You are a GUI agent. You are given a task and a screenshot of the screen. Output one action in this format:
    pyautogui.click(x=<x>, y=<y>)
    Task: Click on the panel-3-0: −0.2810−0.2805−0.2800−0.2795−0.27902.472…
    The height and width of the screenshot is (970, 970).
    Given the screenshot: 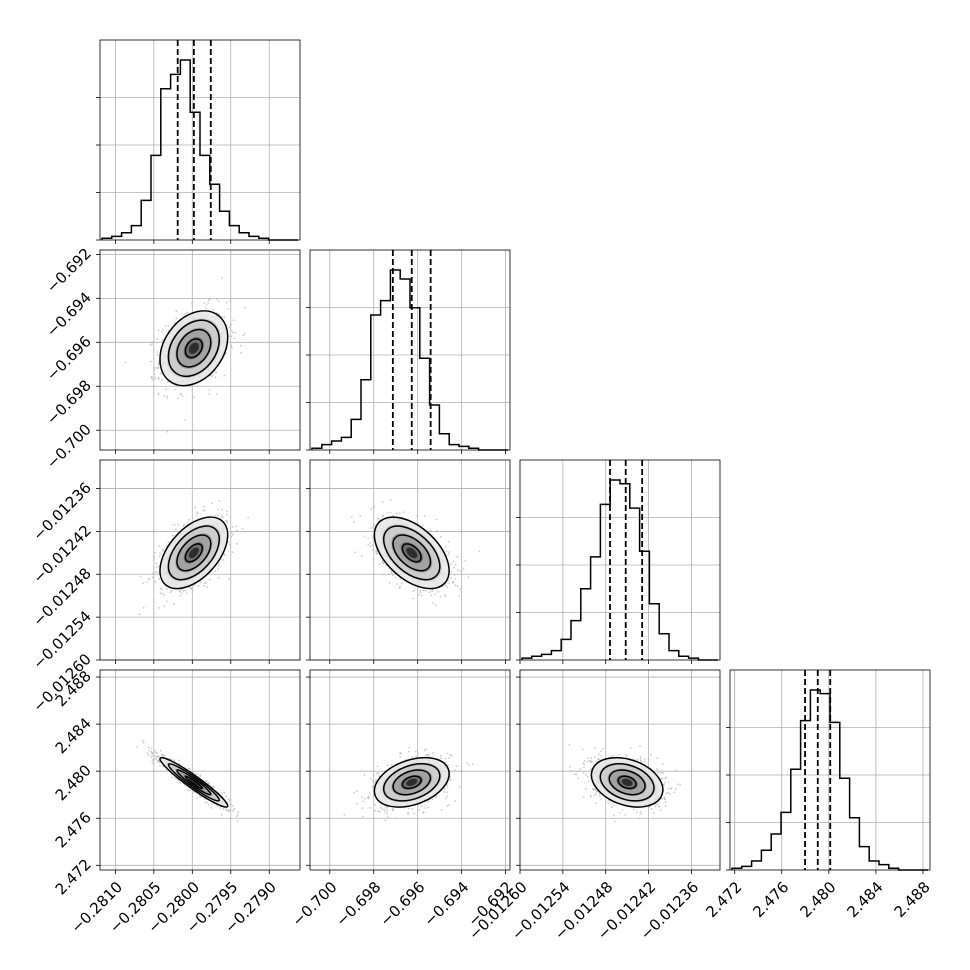 What is the action you would take?
    pyautogui.click(x=176, y=802)
    